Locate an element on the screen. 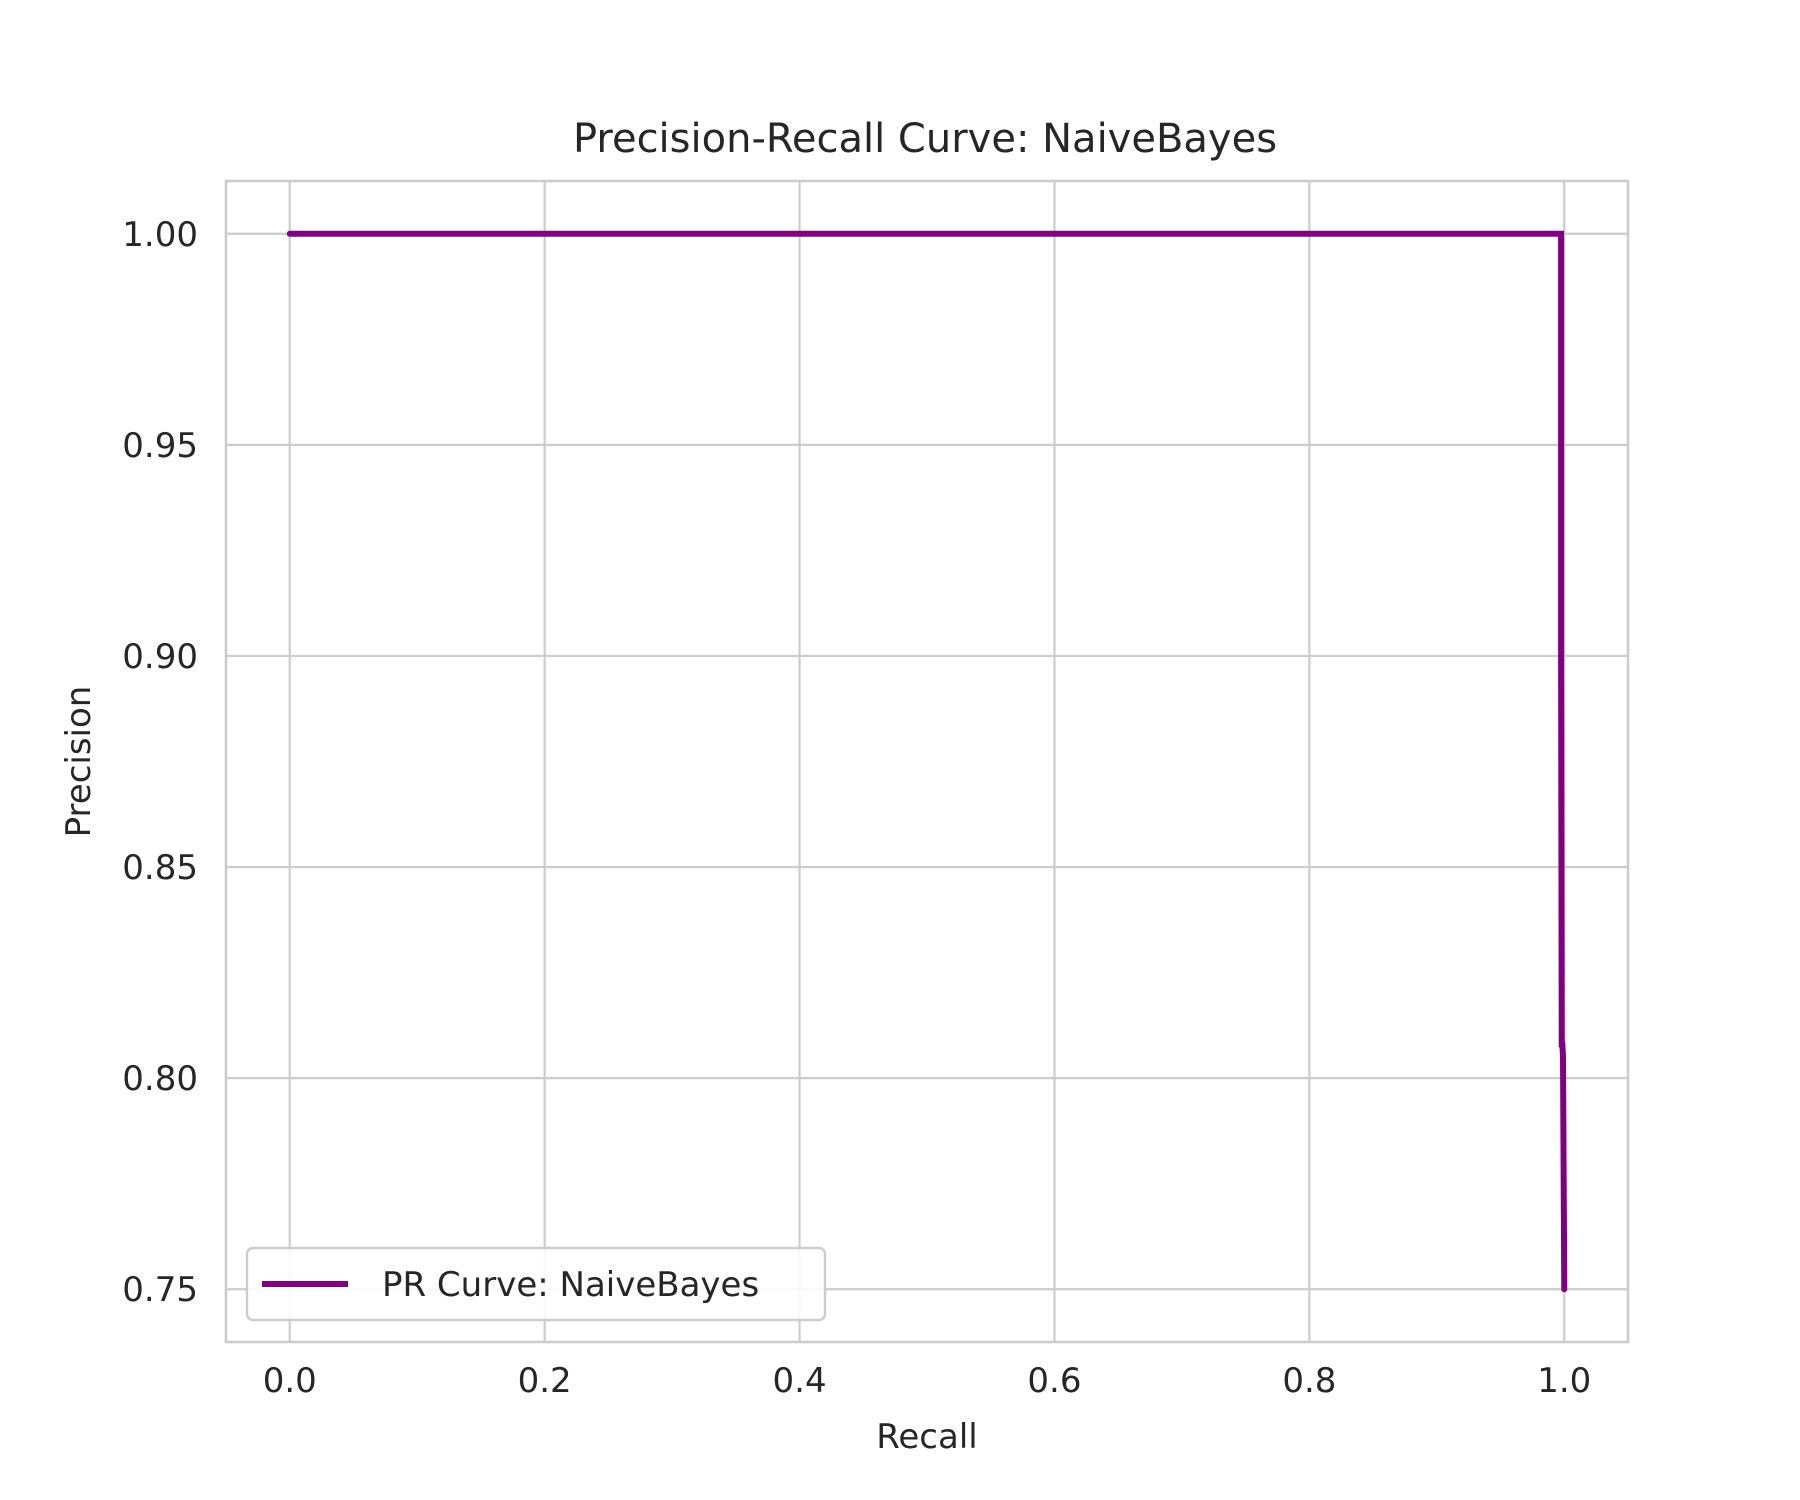 This screenshot has height=1500, width=1800. legend-entry-pr-curve: PR Curve: NaiveBayes is located at coordinates (570, 1285).